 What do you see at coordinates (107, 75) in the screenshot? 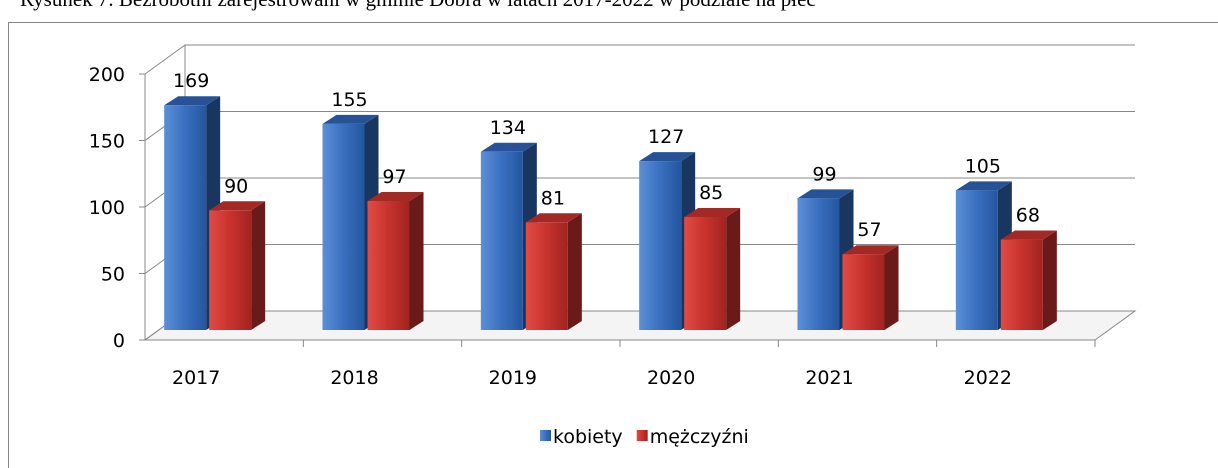
I see `y-tick-label: 200` at bounding box center [107, 75].